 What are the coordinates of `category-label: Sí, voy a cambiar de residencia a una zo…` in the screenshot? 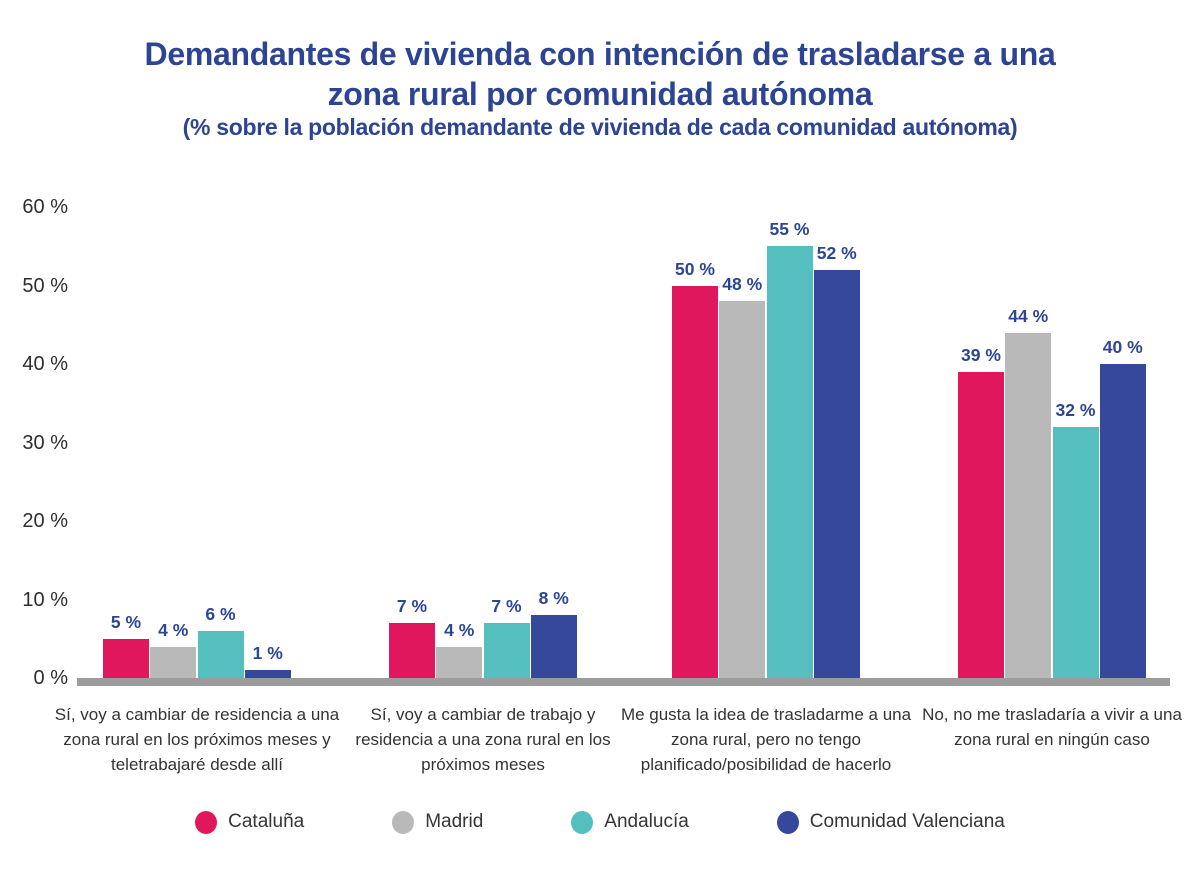 It's located at (197, 739).